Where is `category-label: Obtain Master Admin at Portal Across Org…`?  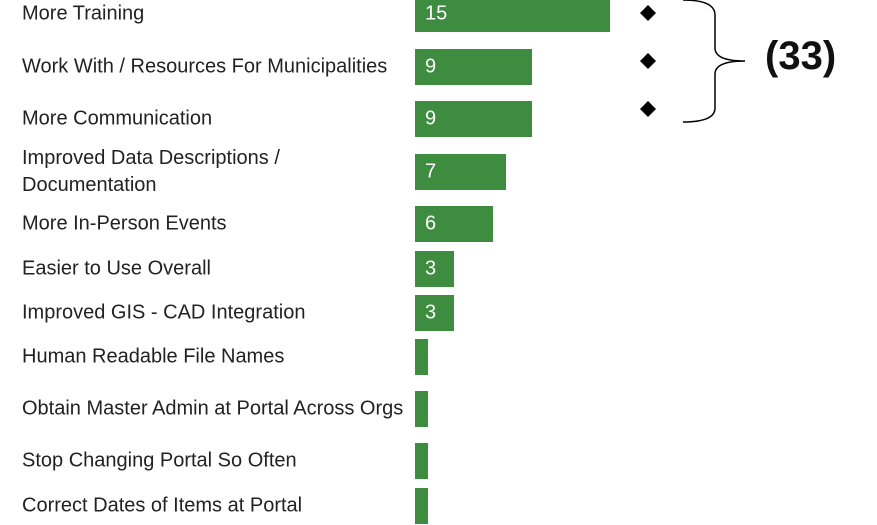 category-label: Obtain Master Admin at Portal Across Org… is located at coordinates (213, 408).